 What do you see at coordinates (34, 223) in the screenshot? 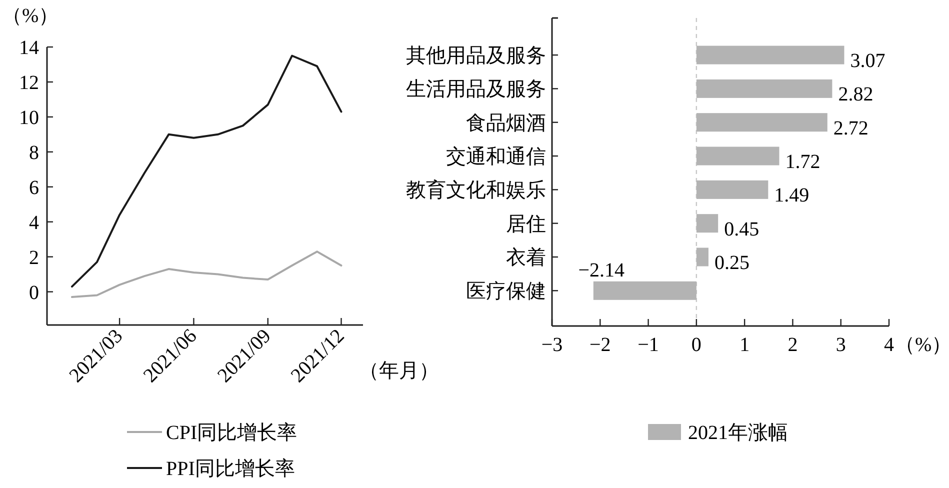
I see `y-tick-label: 4` at bounding box center [34, 223].